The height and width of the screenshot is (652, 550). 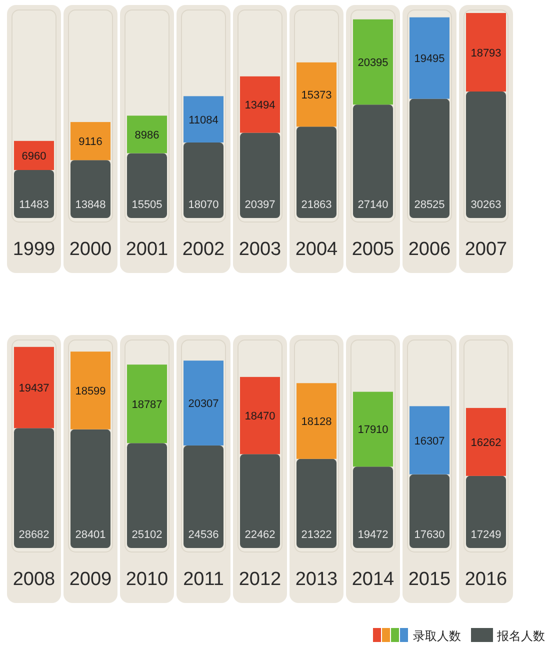 I want to click on x-tick-label: 2003, so click(x=260, y=249).